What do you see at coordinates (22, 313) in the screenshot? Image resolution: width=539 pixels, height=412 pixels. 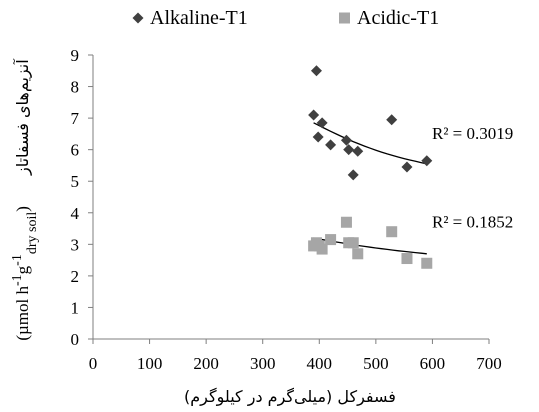 I see `y-axis-unit-main: (µmol h` at bounding box center [22, 313].